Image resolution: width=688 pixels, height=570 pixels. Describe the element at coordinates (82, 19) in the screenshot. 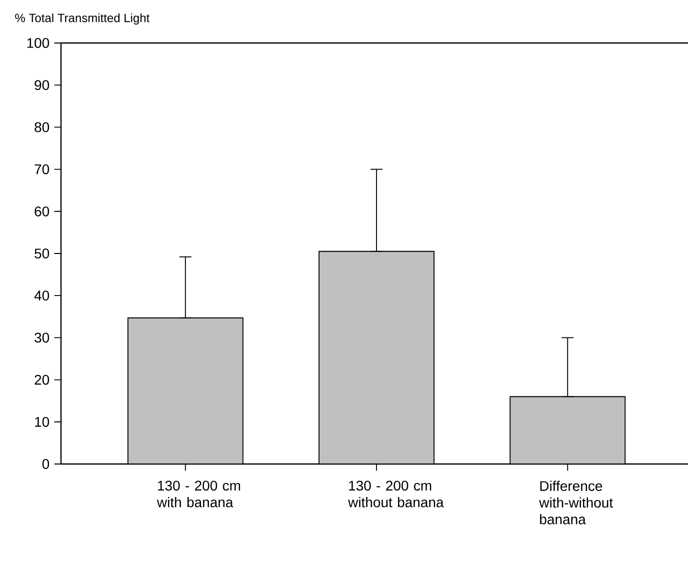

I see `y-axis-title: % Total Transmitted Light` at that location.